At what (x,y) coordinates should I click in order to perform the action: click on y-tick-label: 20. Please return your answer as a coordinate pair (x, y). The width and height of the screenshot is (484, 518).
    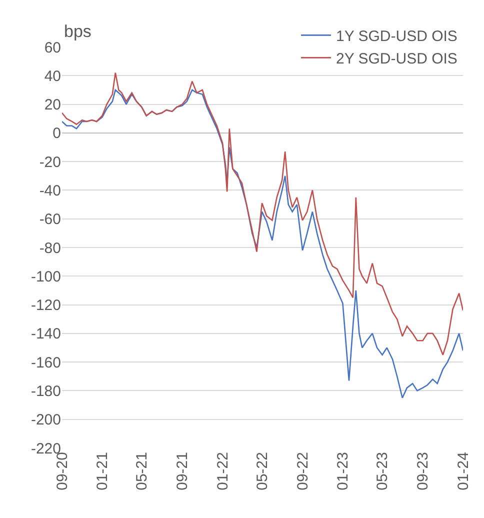
    Looking at the image, I should click on (52, 105).